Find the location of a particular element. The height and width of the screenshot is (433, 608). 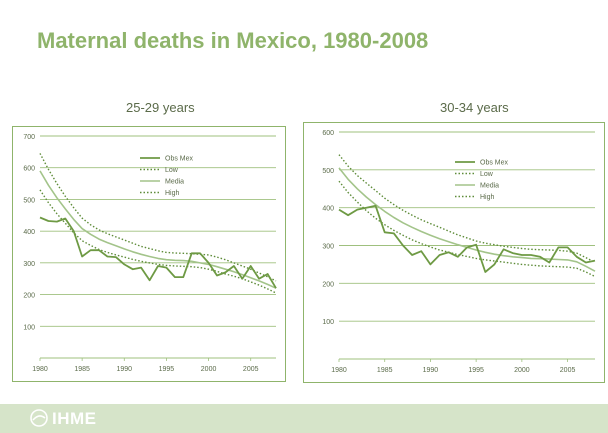

ihme-logo-text: IHME is located at coordinates (74, 418).